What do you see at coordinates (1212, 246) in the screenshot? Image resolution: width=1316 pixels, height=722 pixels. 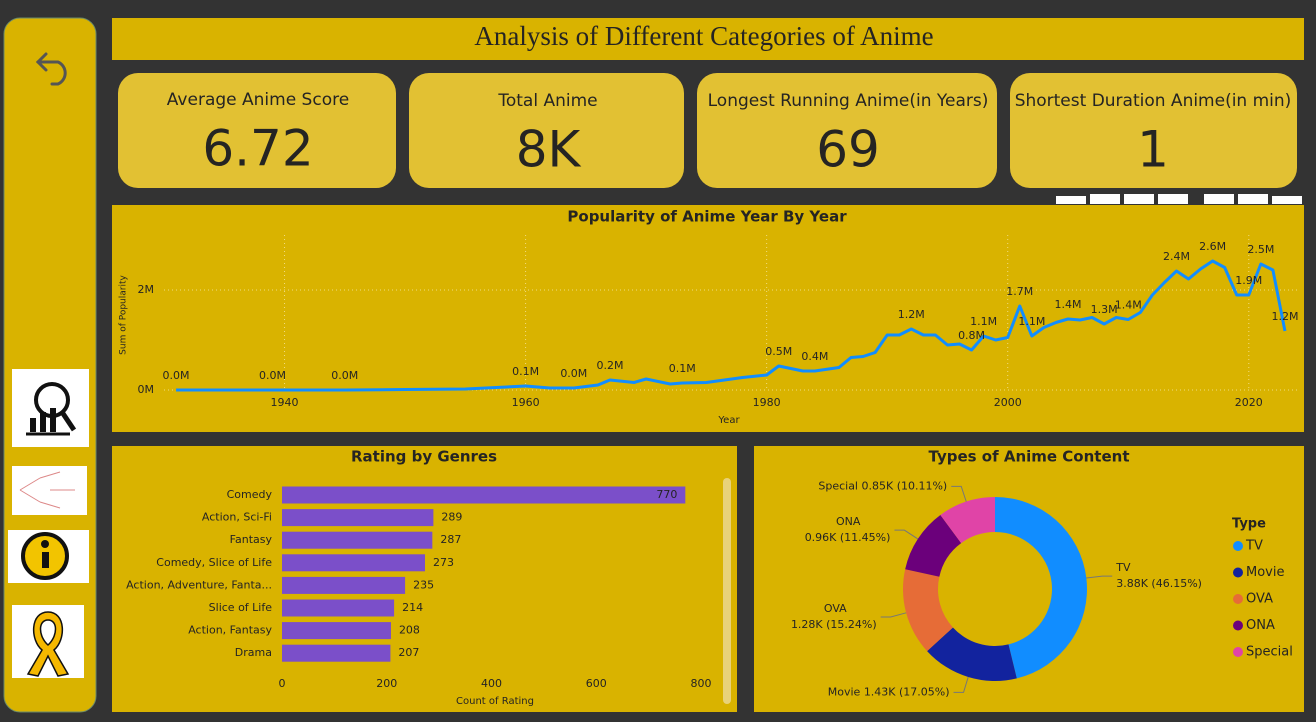 I see `data-label: 2.6M` at bounding box center [1212, 246].